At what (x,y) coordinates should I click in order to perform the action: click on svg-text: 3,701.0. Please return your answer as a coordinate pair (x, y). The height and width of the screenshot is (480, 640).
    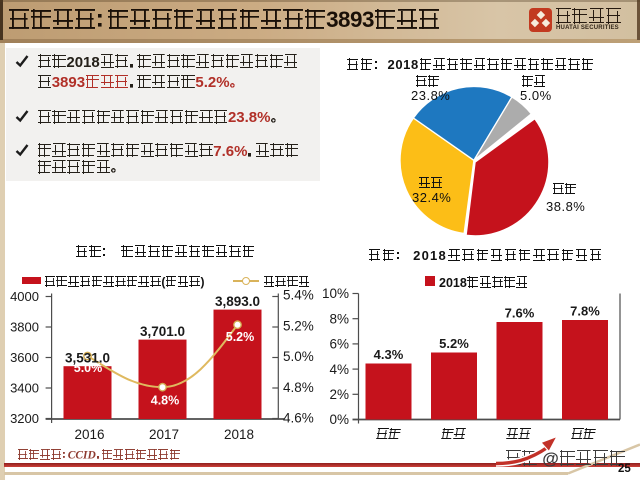
    Looking at the image, I should click on (162, 331).